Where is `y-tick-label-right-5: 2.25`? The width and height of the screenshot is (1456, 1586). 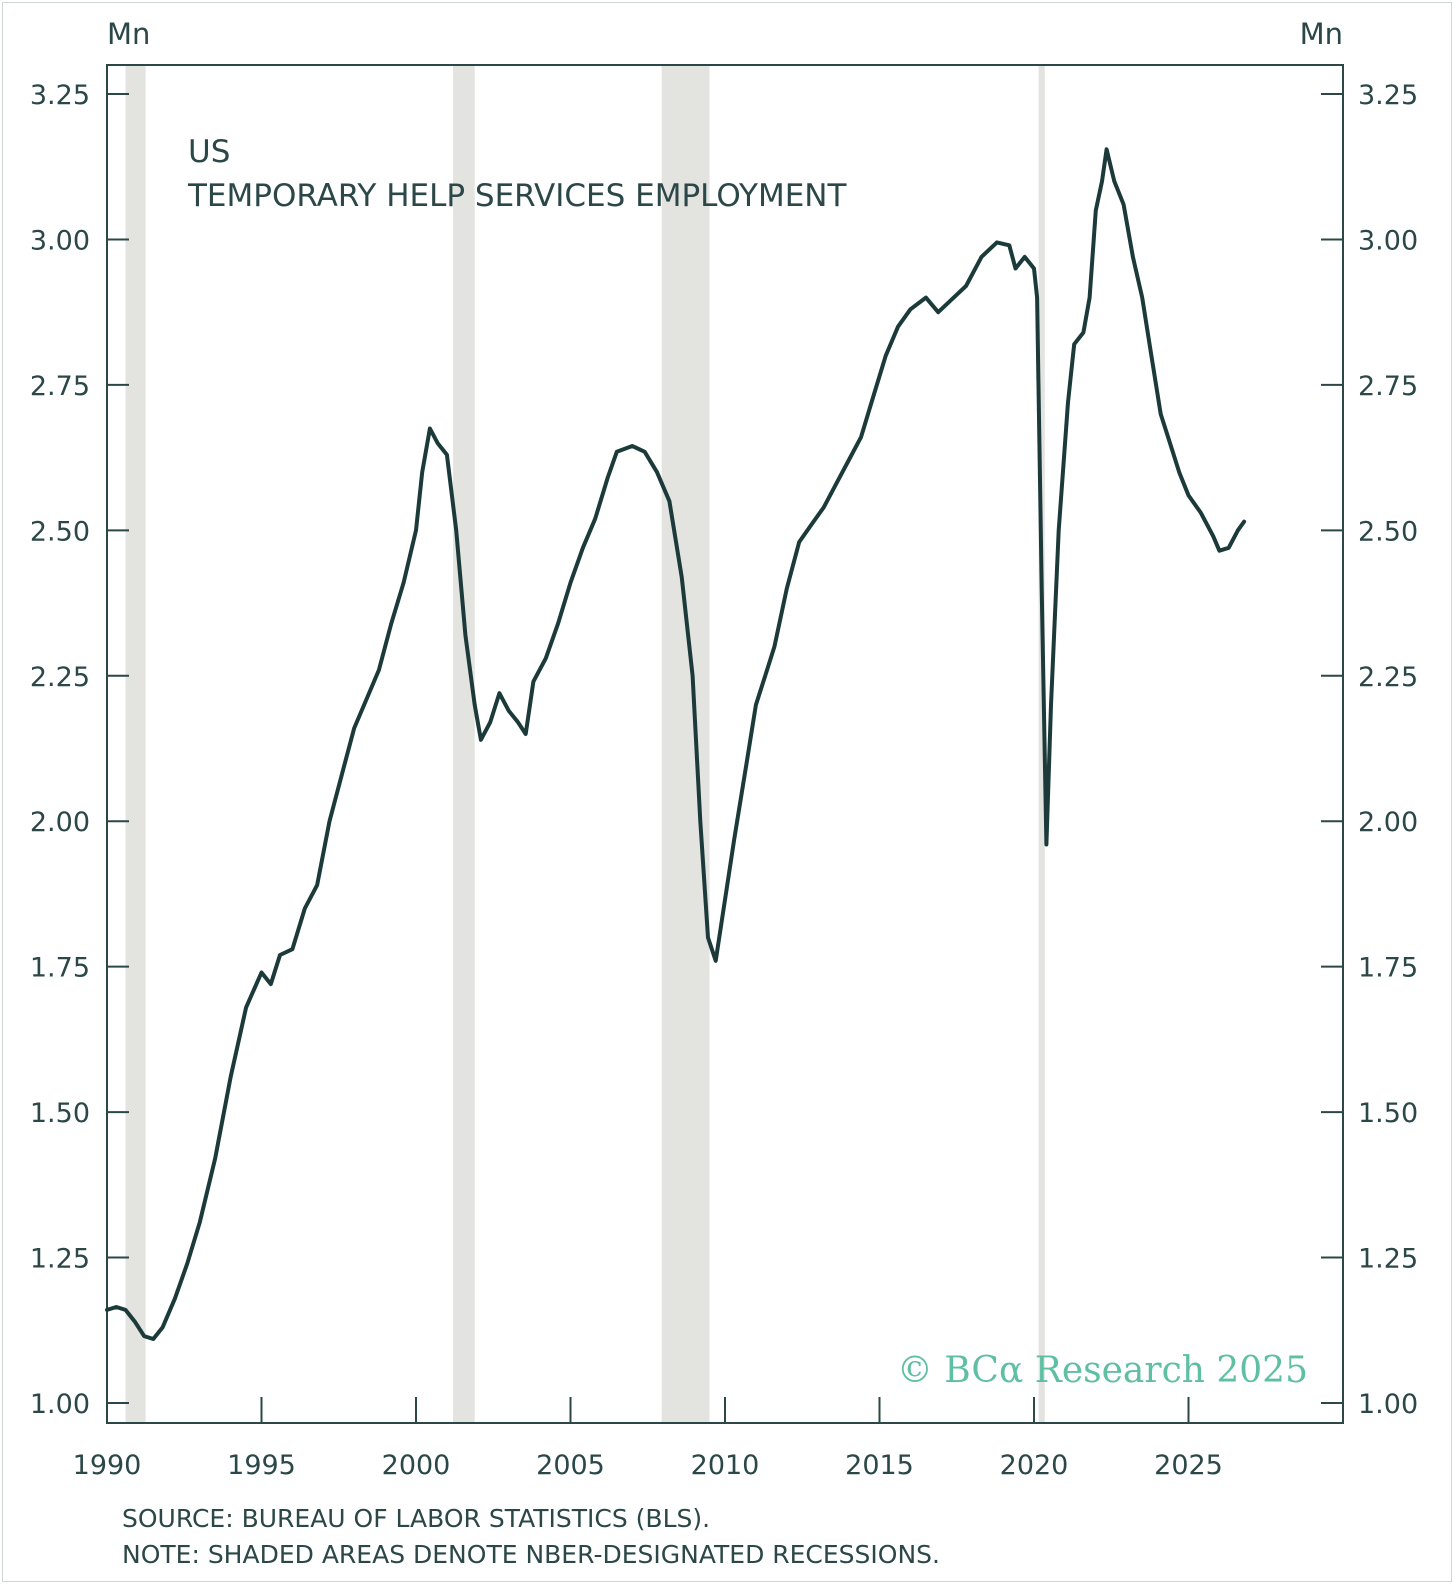 y-tick-label-right-5: 2.25 is located at coordinates (1388, 677).